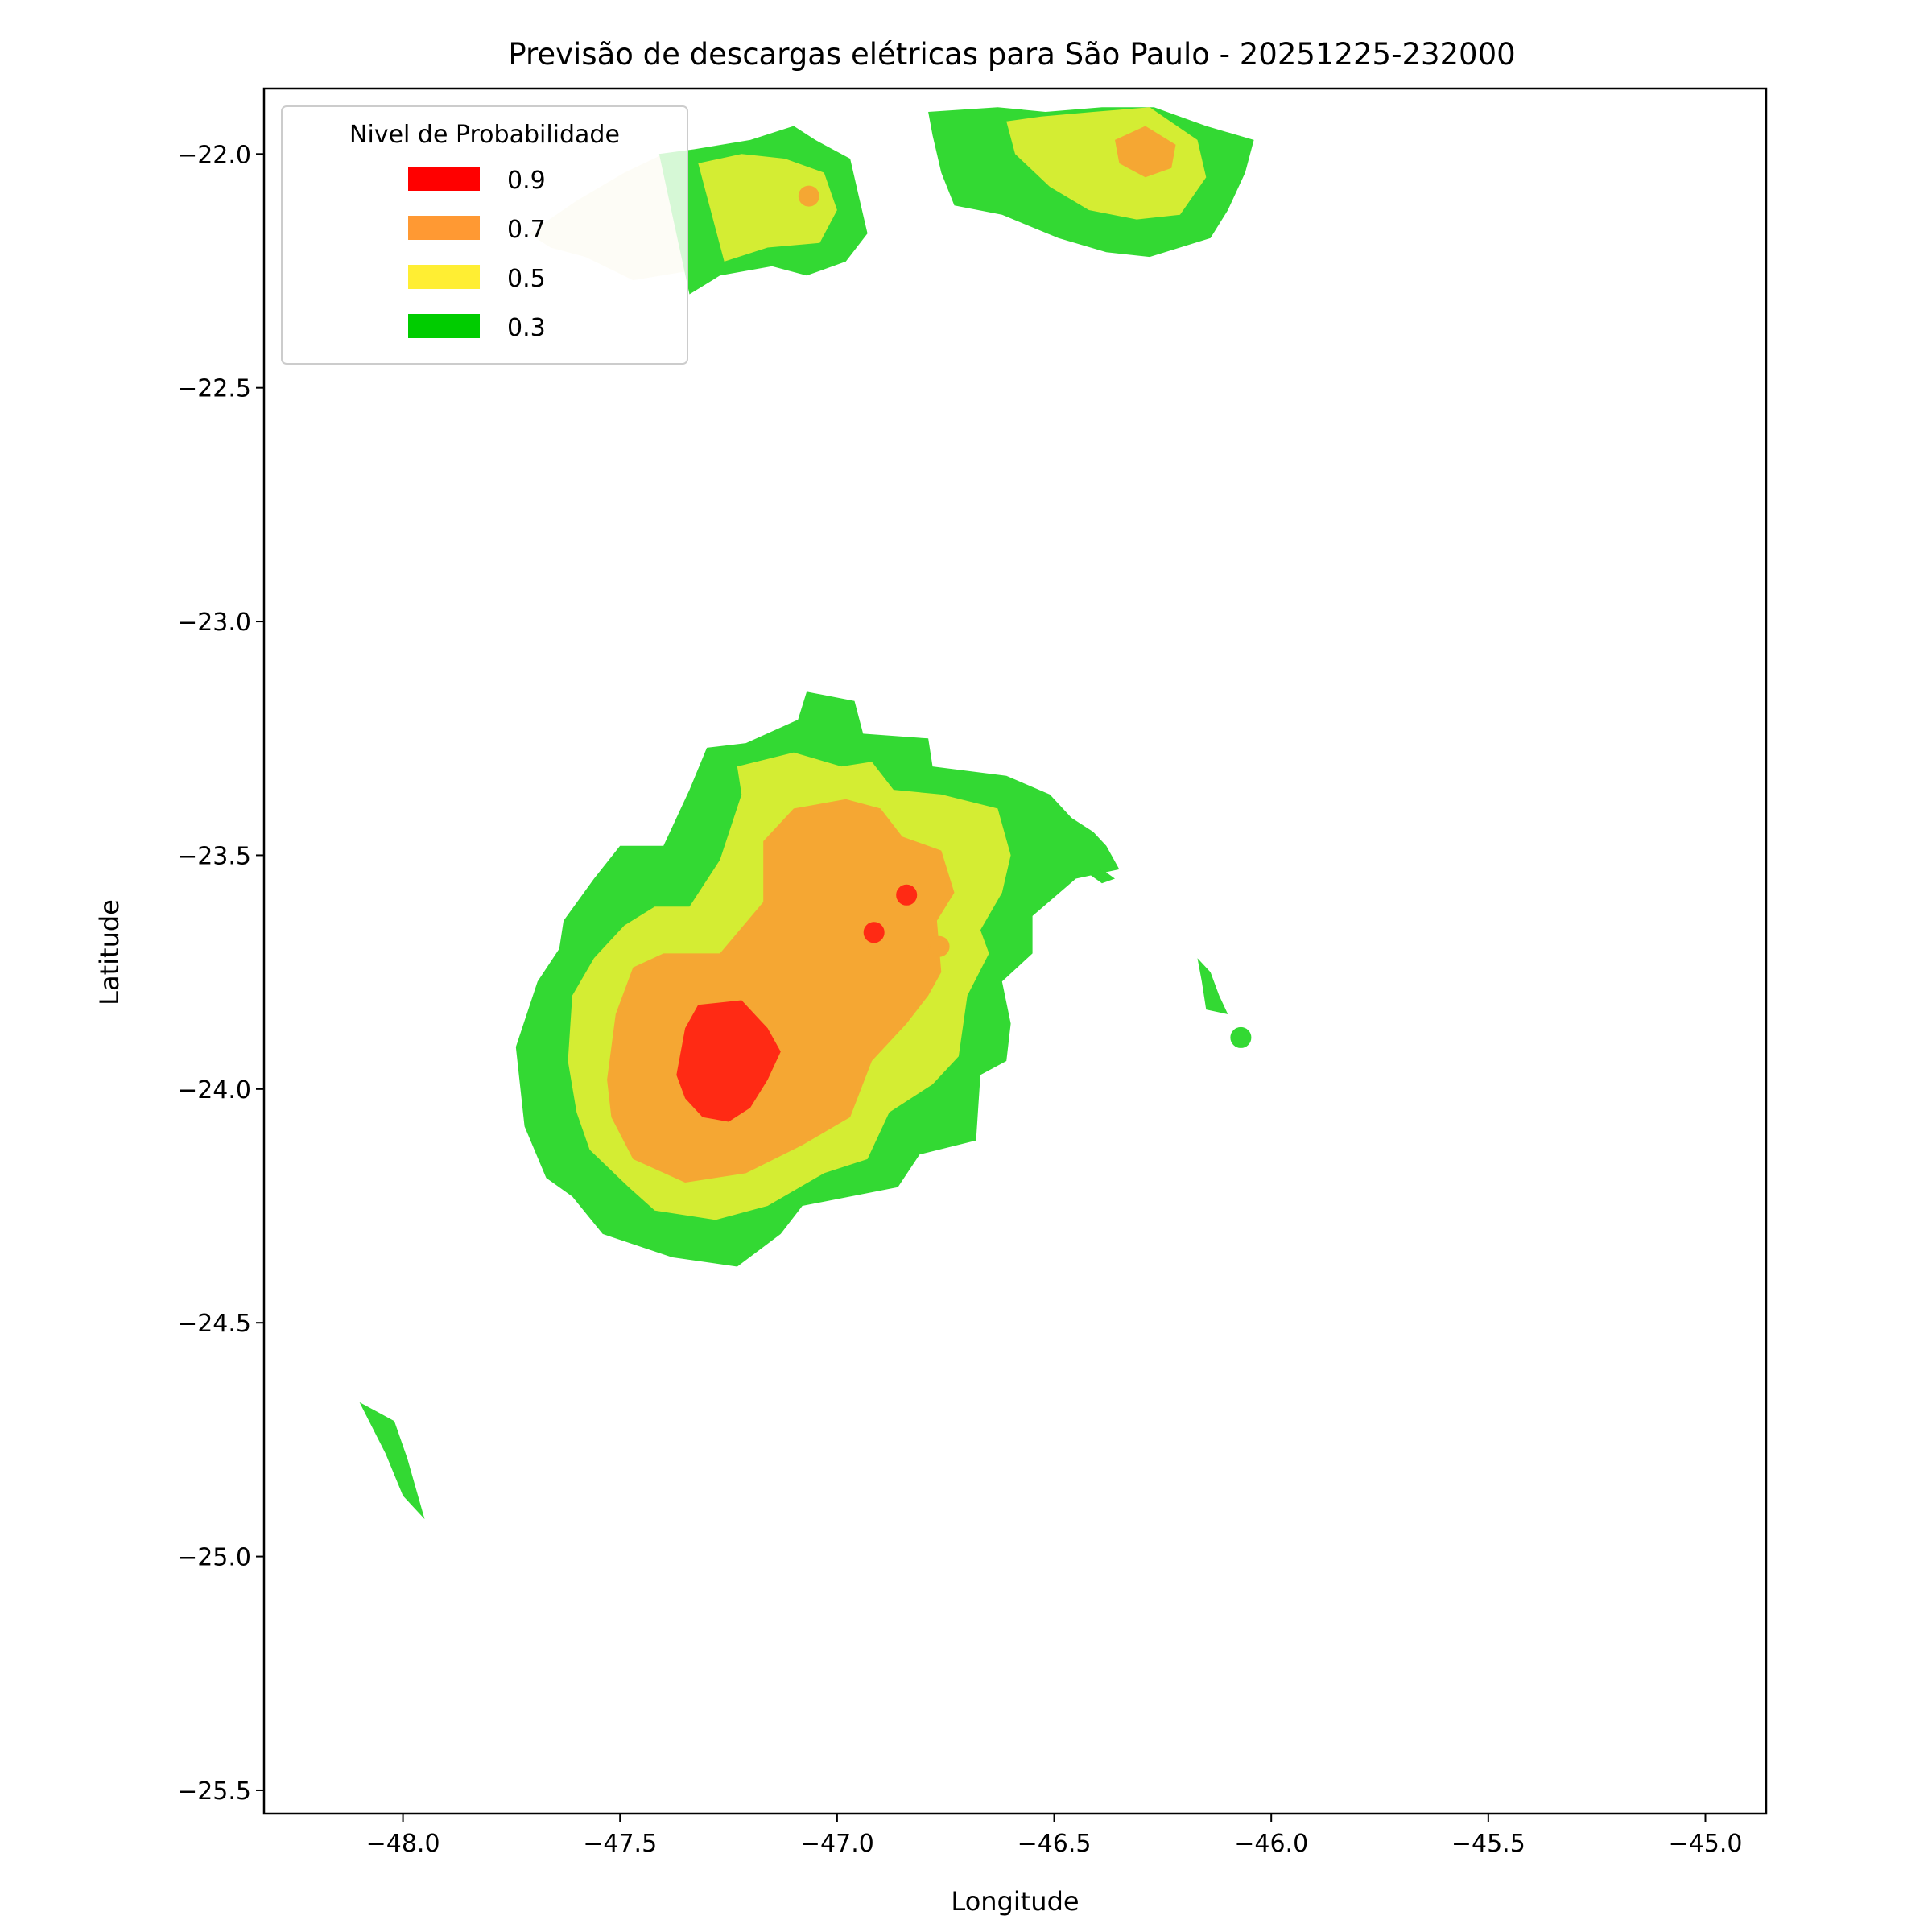  What do you see at coordinates (526, 181) in the screenshot?
I see `legend-label: 0.9` at bounding box center [526, 181].